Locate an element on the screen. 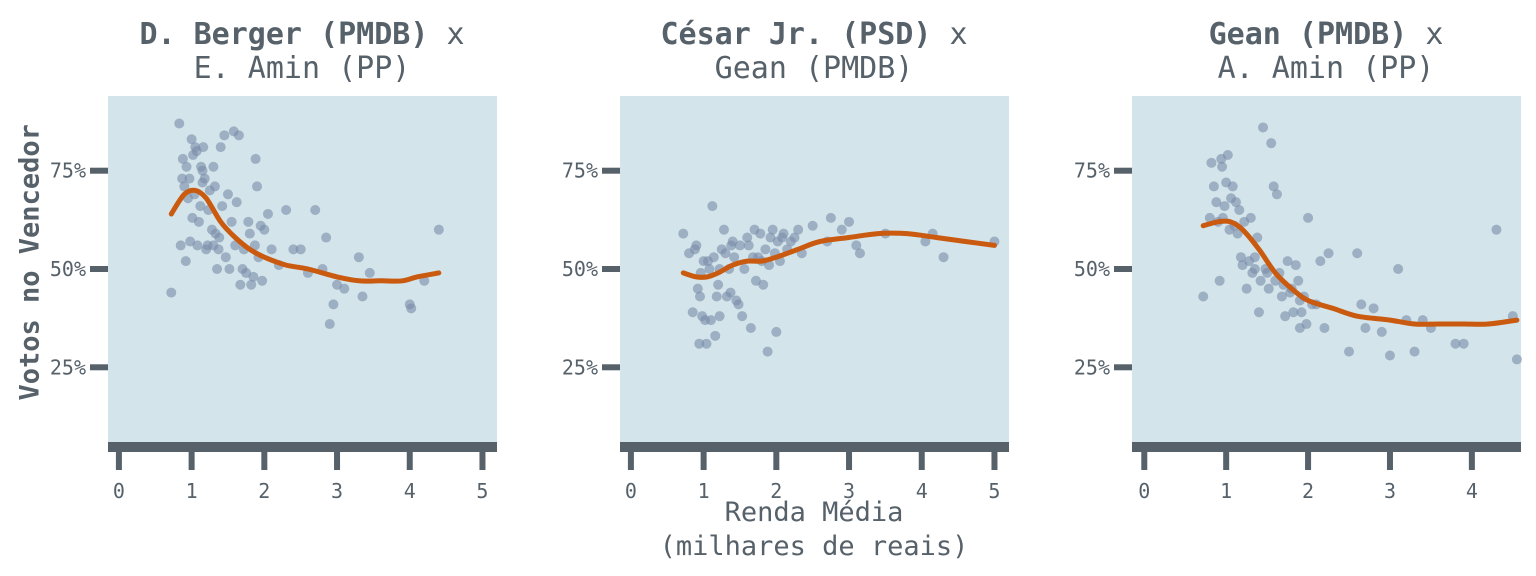  panel-1-title: D. Berger (PMDB) x E. Amin (PP) is located at coordinates (302, 52).